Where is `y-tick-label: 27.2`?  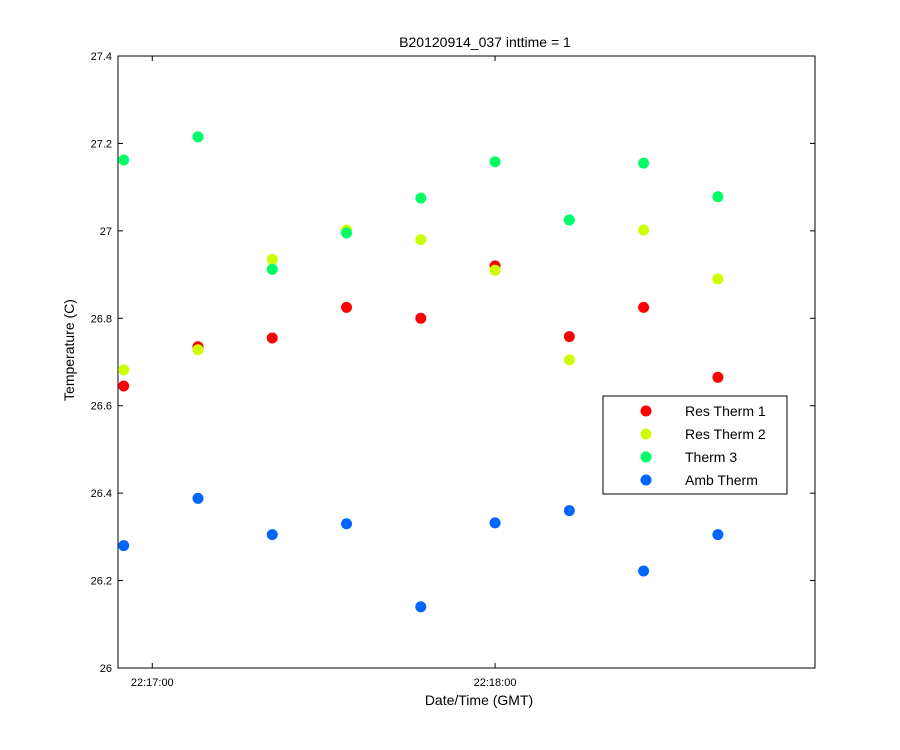 y-tick-label: 27.2 is located at coordinates (101, 144).